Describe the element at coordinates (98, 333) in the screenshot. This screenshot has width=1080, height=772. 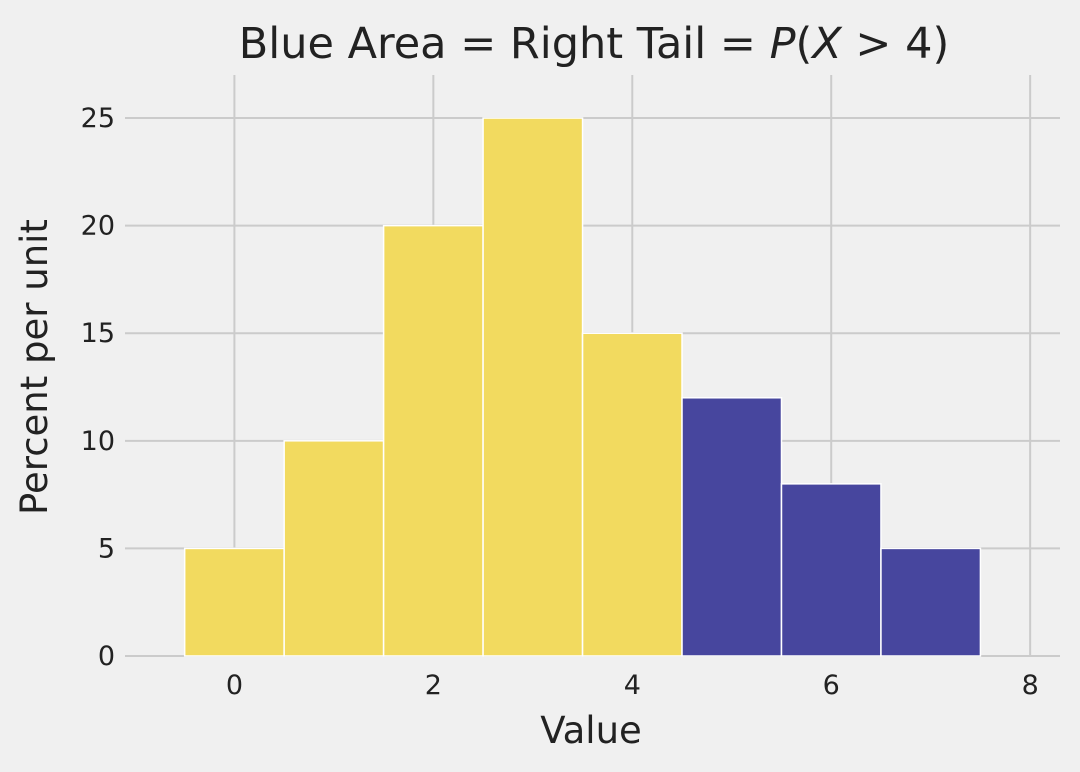
I see `y-tick-label: 15` at that location.